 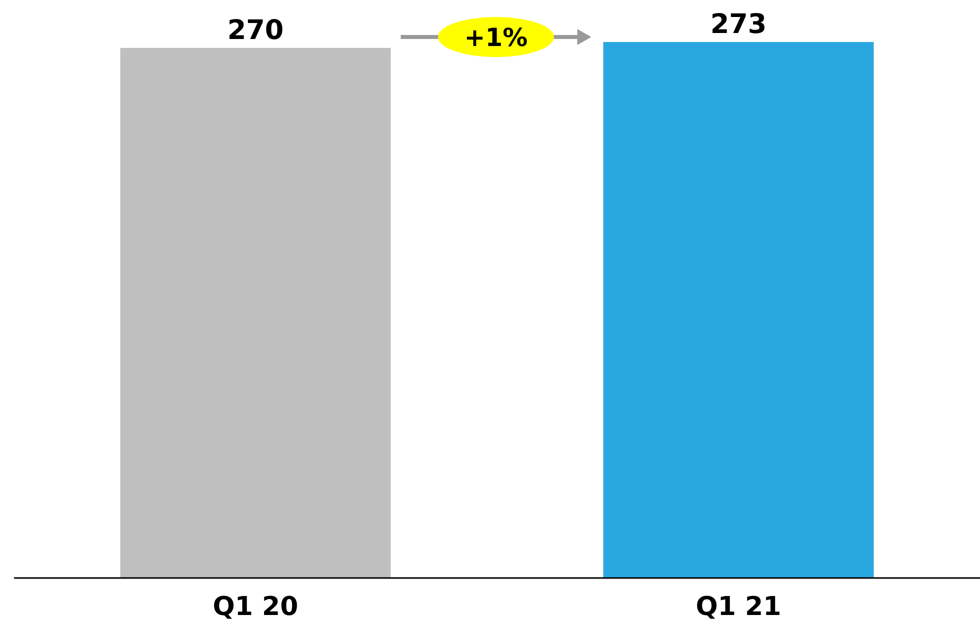 What do you see at coordinates (255, 30) in the screenshot?
I see `data-label: 270` at bounding box center [255, 30].